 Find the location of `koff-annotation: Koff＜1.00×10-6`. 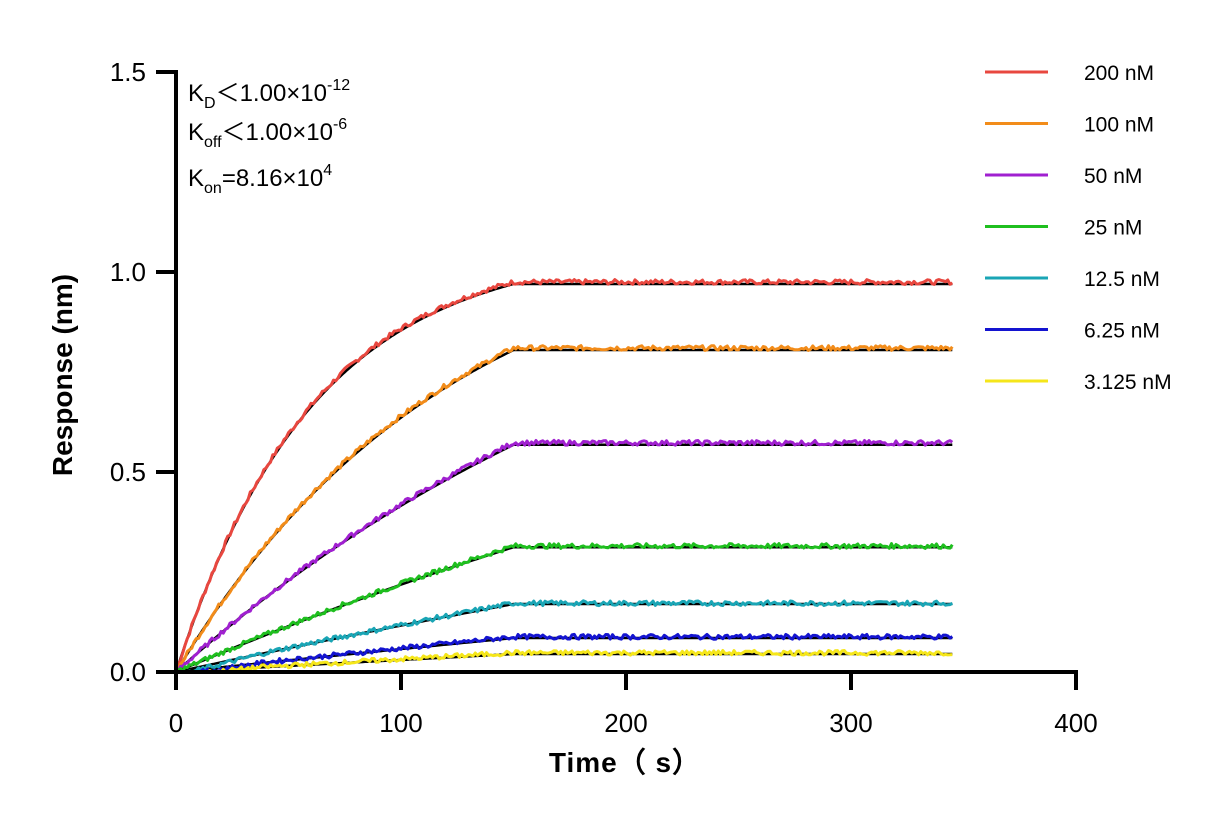

koff-annotation: Koff＜1.00×10-6 is located at coordinates (267, 133).